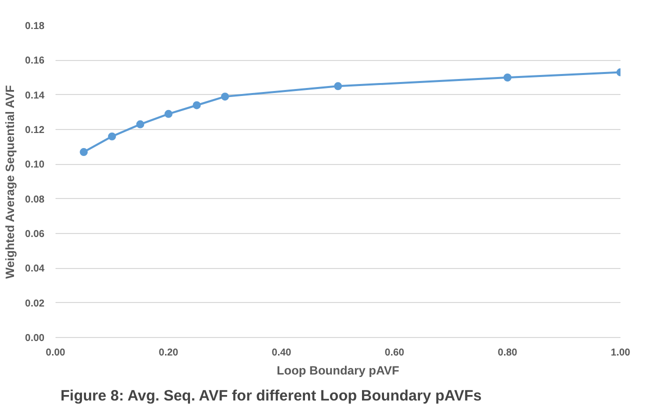 This screenshot has width=645, height=409. What do you see at coordinates (271, 396) in the screenshot?
I see `caption: Figure 8: Avg. Seq. AVF for different Loop Boundary pAVFs` at bounding box center [271, 396].